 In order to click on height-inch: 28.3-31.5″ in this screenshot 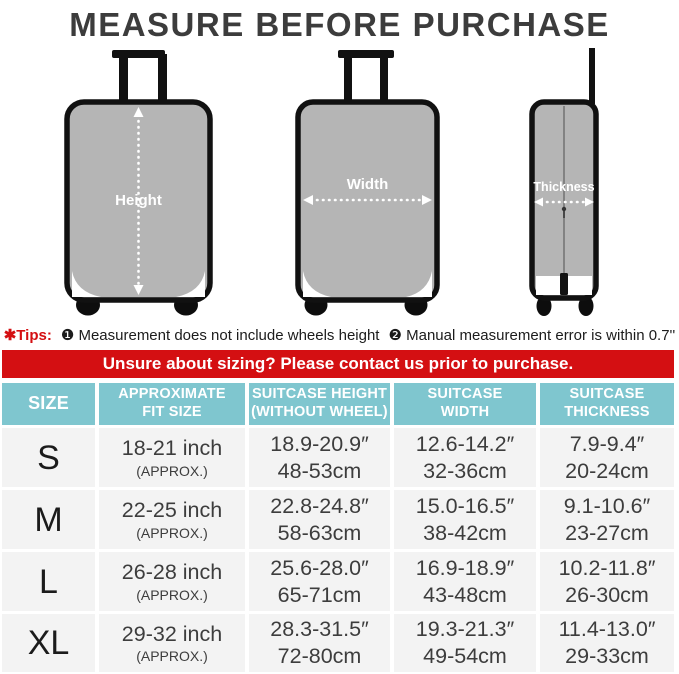, I will do `click(319, 629)`.